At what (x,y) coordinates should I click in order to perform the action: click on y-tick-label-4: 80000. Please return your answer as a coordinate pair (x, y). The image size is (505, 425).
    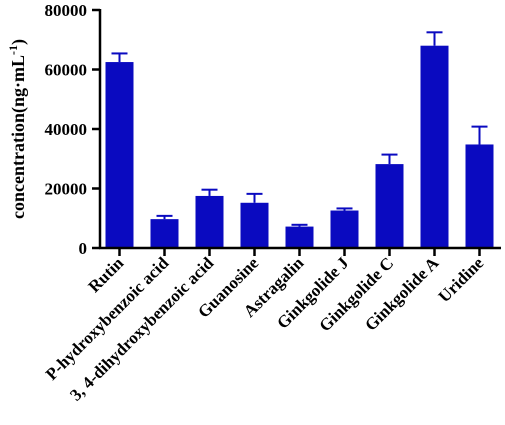
    Looking at the image, I should click on (66, 10).